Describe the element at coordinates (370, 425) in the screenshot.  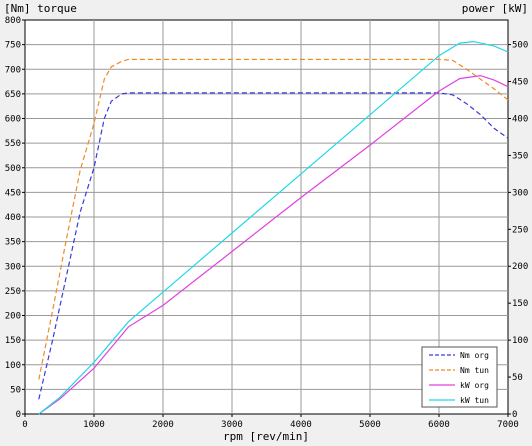
I see `x-tick-label: 5000` at that location.